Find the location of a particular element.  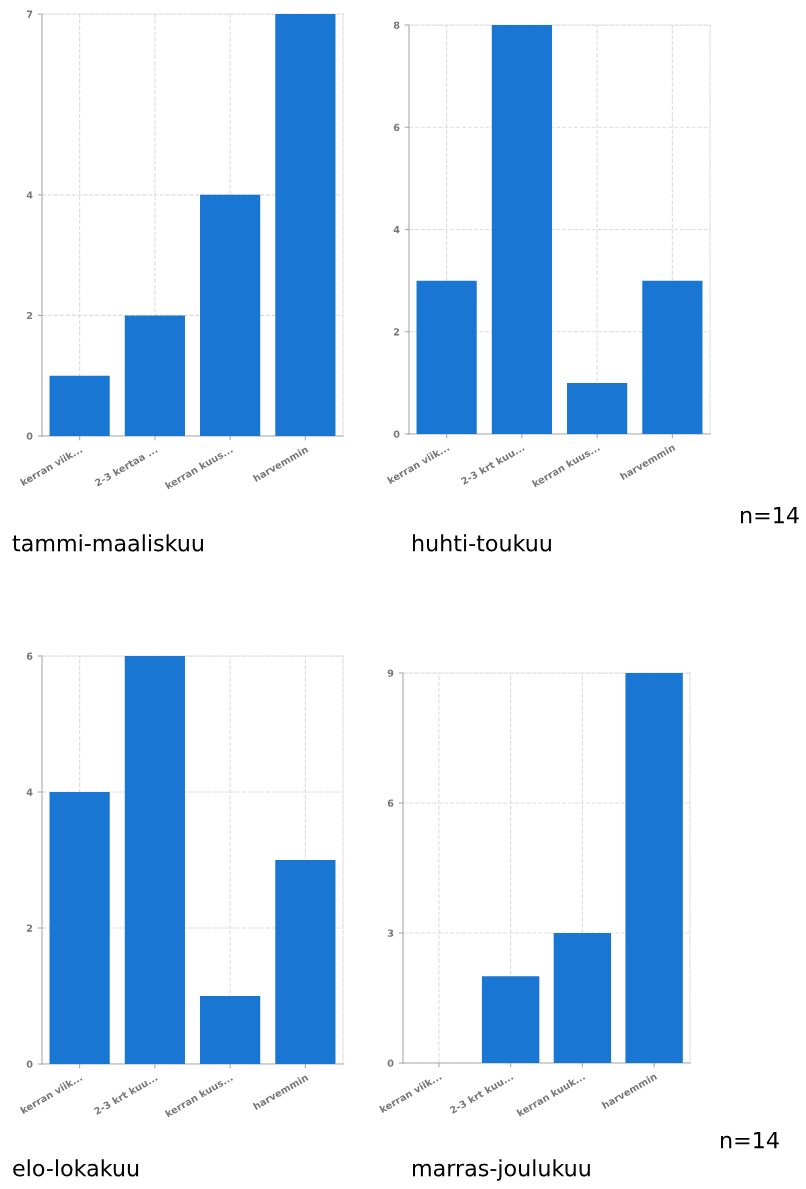

y-tick-label: 8 is located at coordinates (396, 25).